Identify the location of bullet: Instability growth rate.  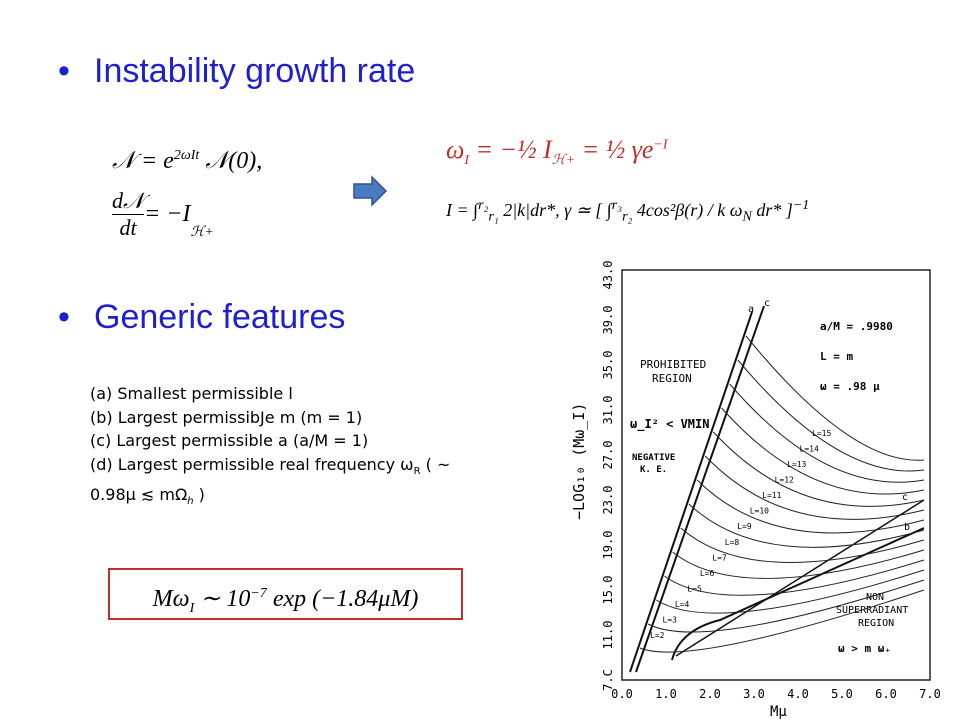
(237, 71).